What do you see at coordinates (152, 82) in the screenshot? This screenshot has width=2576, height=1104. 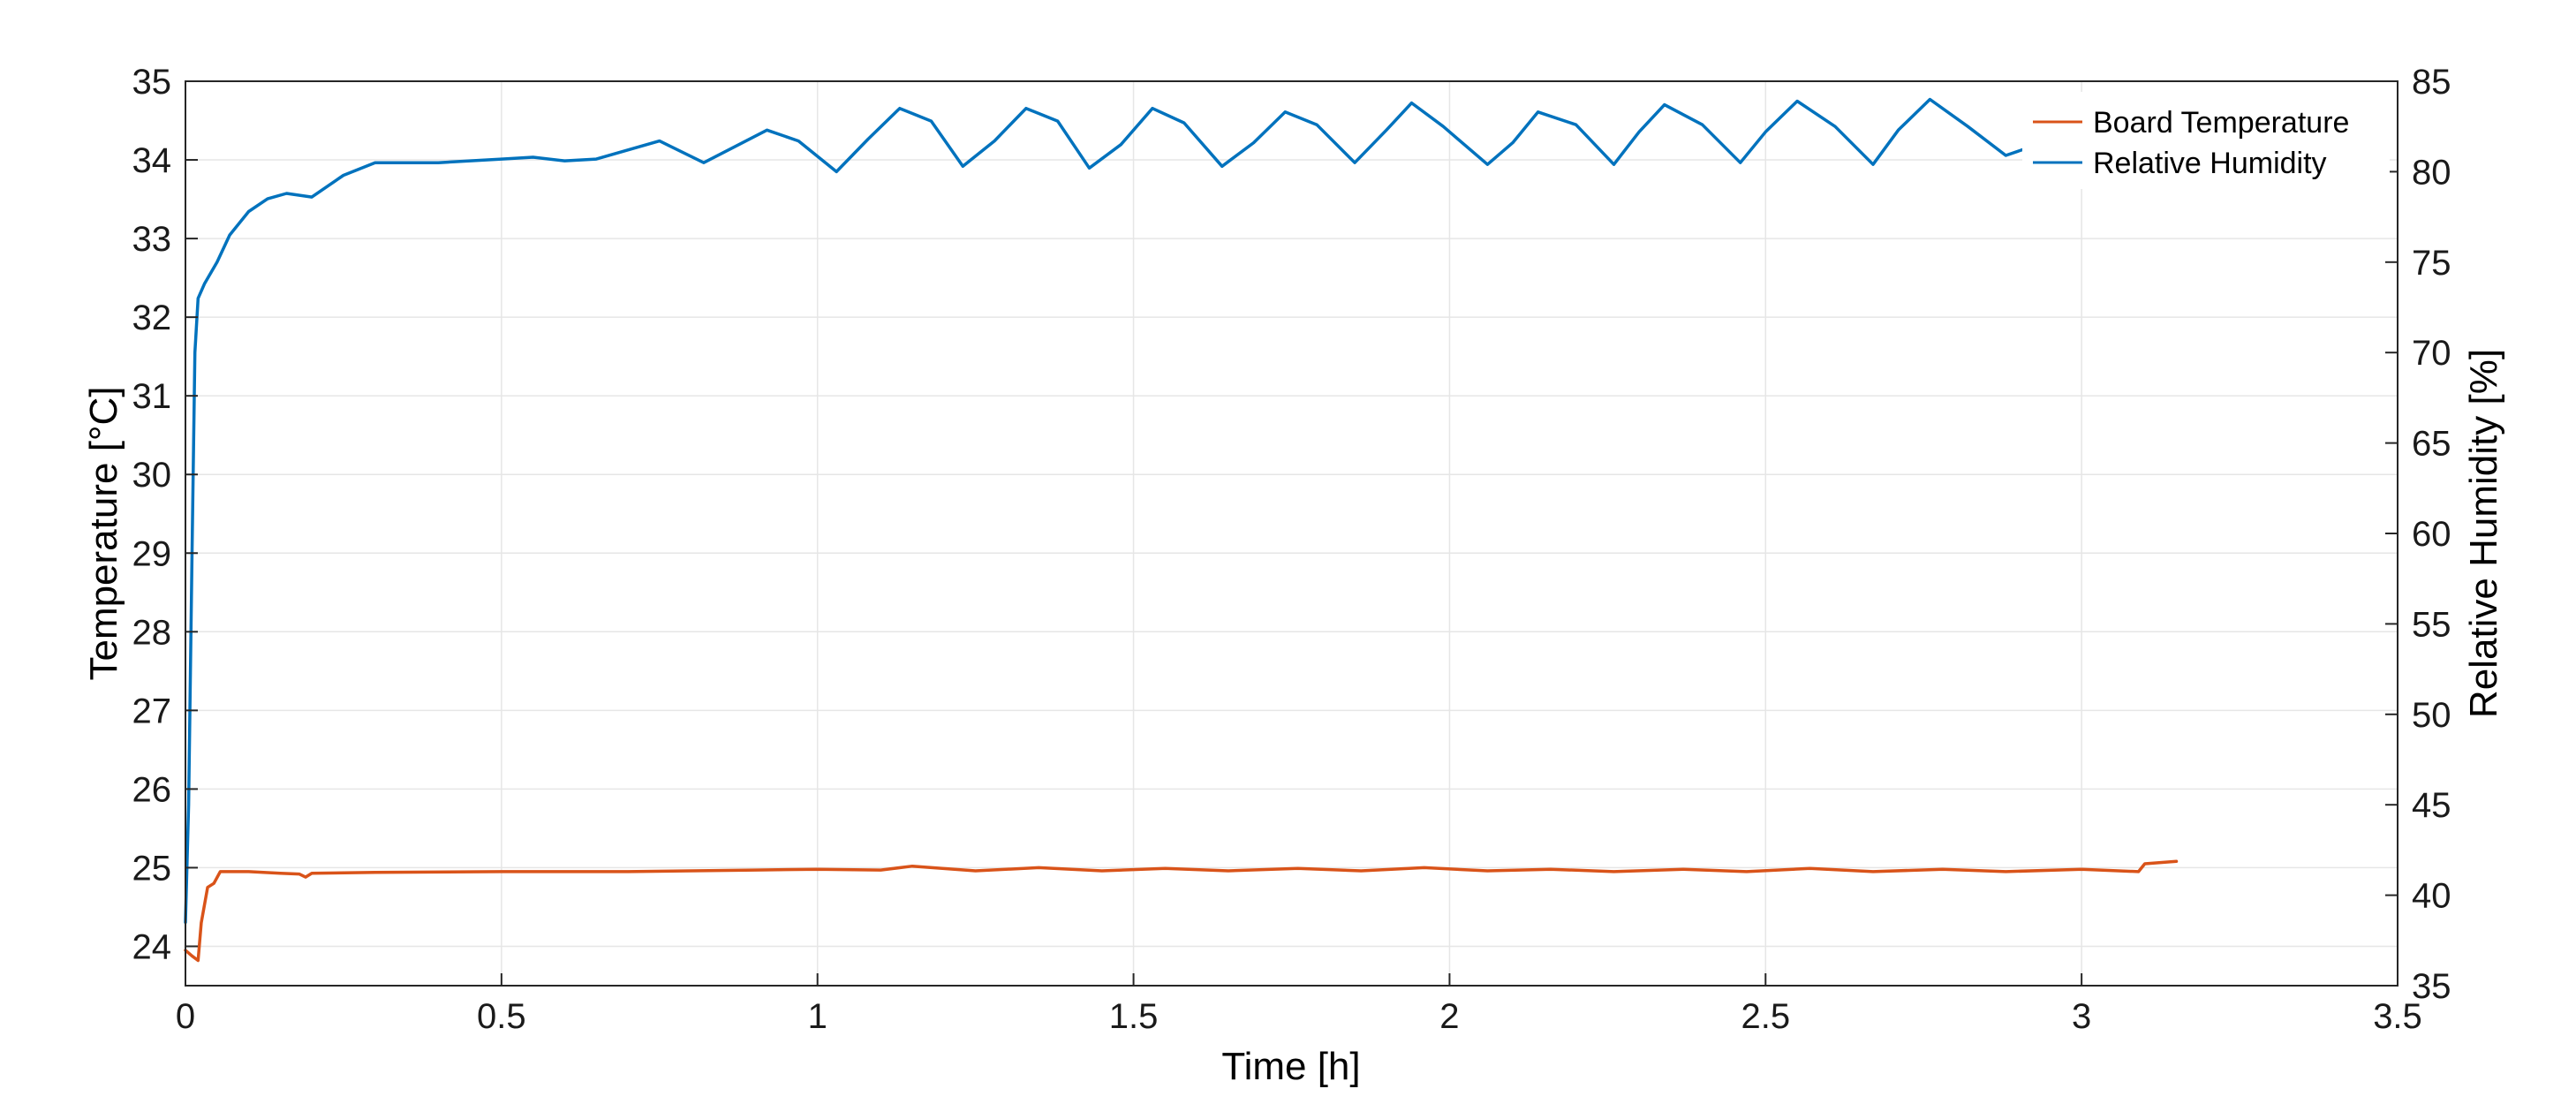 I see `left-y-tick-label: 35` at bounding box center [152, 82].